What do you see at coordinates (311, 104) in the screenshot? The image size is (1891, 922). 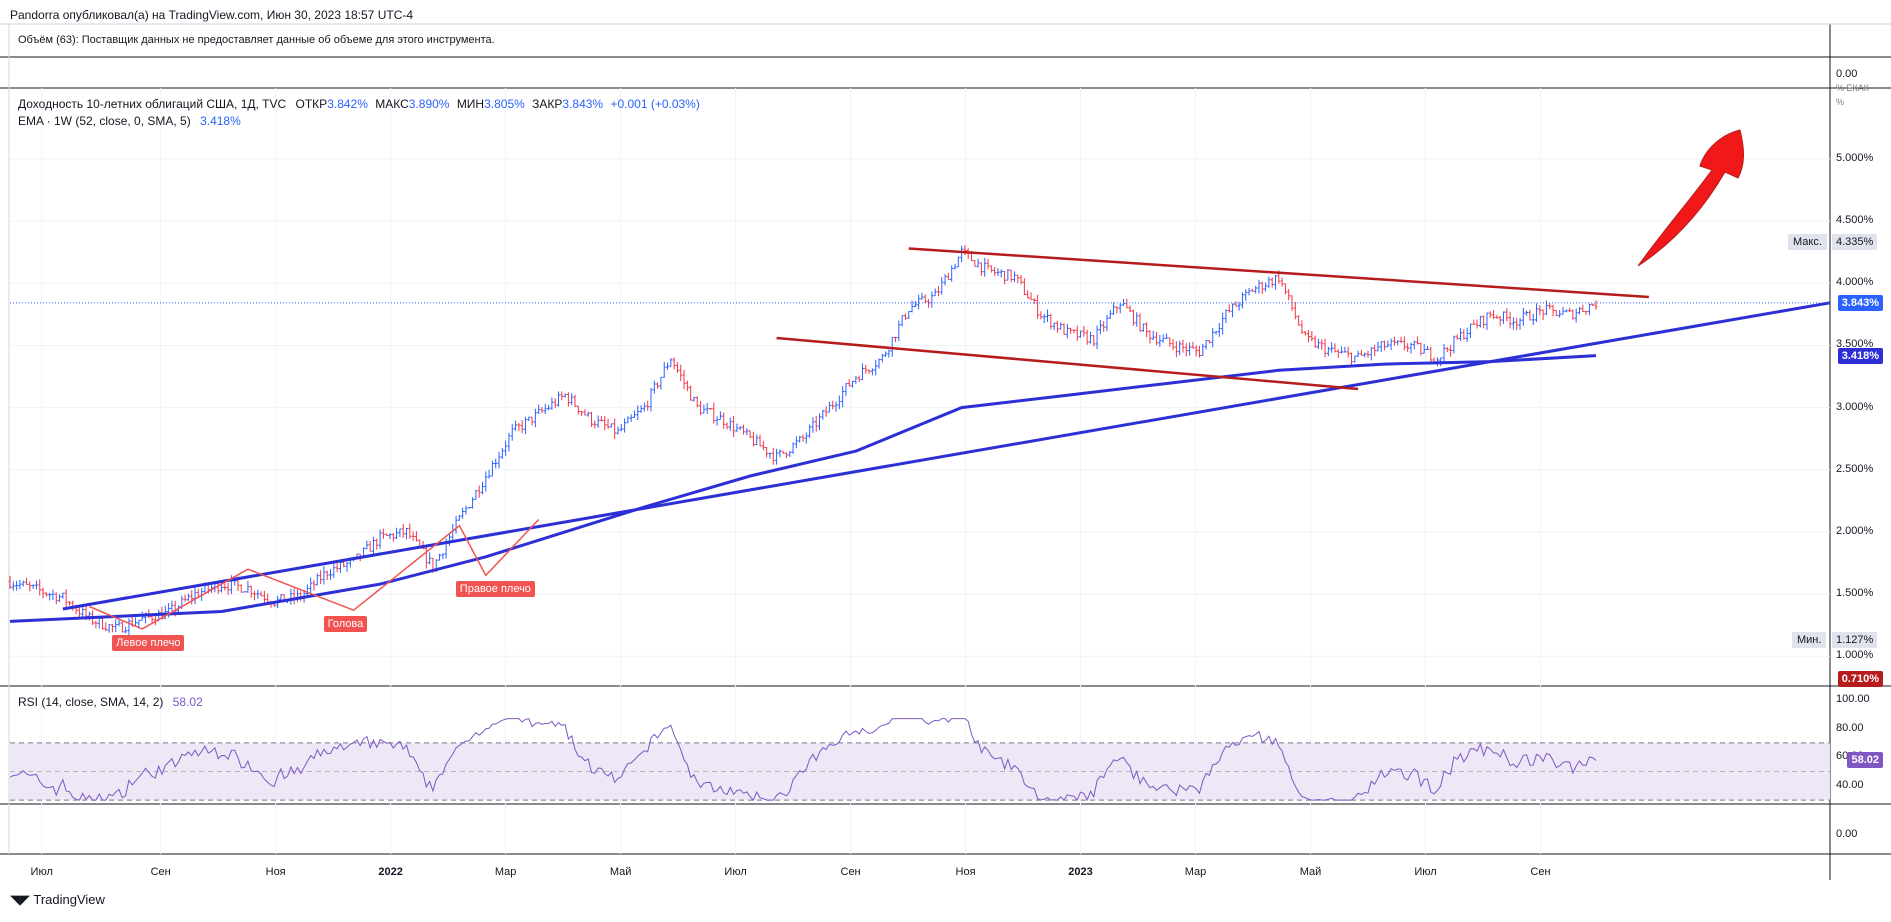 I see `legend-open-label: ОТКР` at bounding box center [311, 104].